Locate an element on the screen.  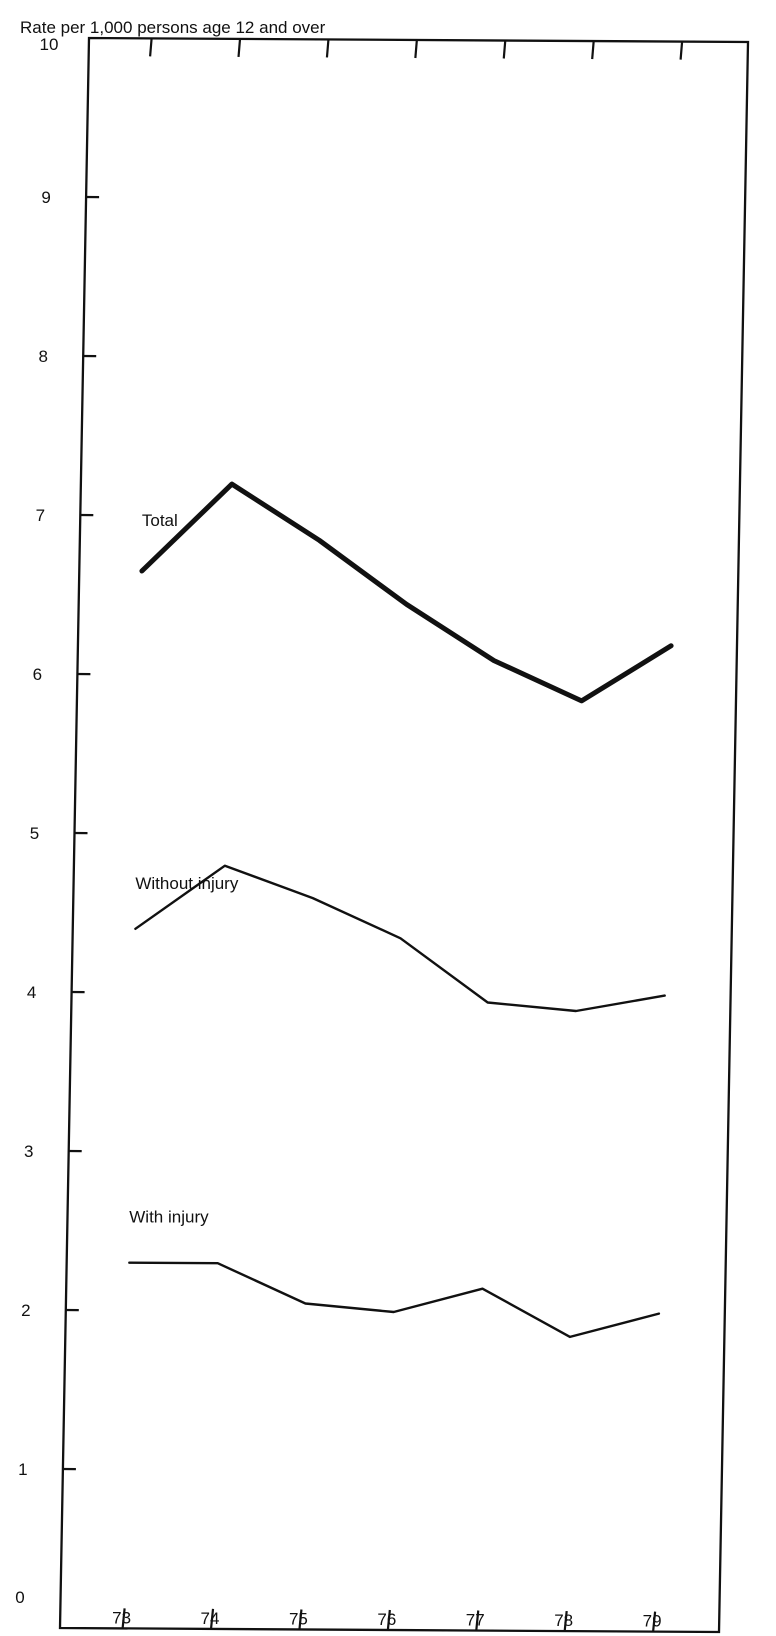
x-tick-label-73: 73 is located at coordinates (121, 1617).